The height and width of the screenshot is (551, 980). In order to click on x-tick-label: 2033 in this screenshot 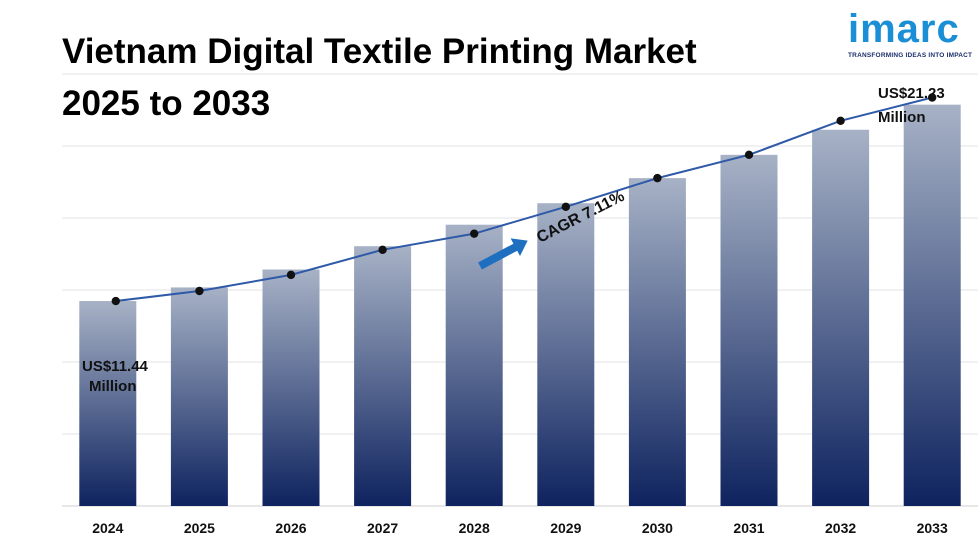, I will do `click(932, 528)`.